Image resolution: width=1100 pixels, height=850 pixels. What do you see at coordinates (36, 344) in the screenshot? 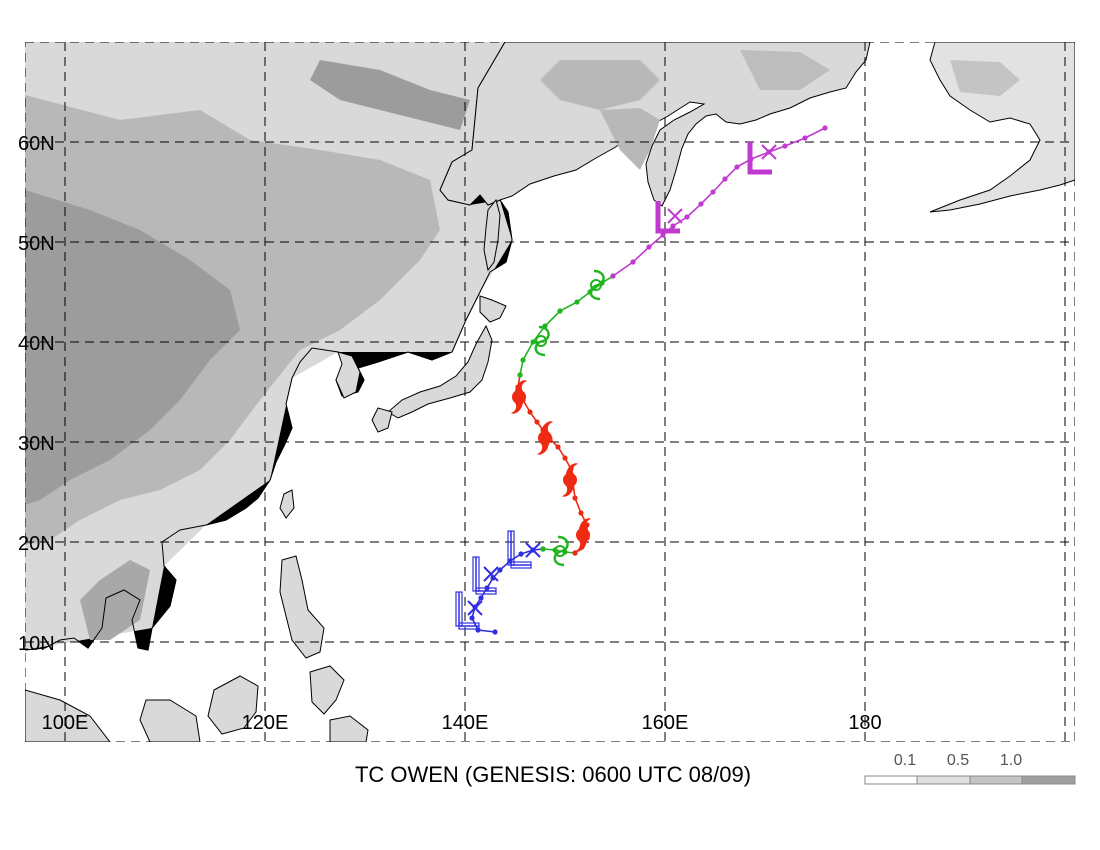
I see `lat-label-40N: 40N` at bounding box center [36, 344].